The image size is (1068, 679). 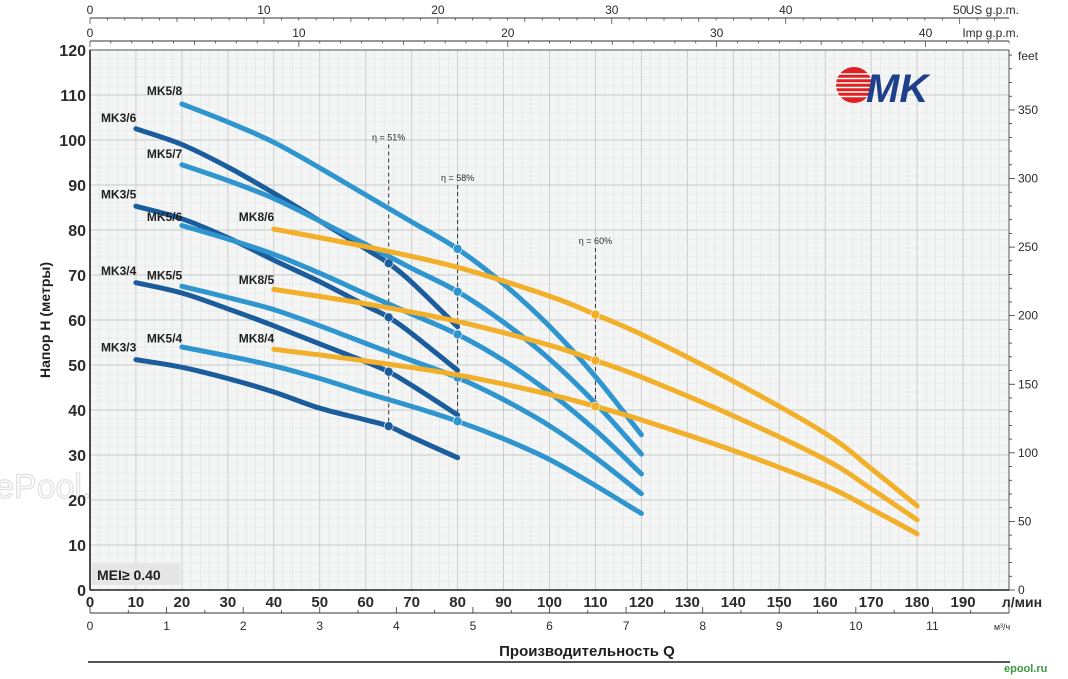 I want to click on y-axis-title: Напор H (метры), so click(x=45, y=320).